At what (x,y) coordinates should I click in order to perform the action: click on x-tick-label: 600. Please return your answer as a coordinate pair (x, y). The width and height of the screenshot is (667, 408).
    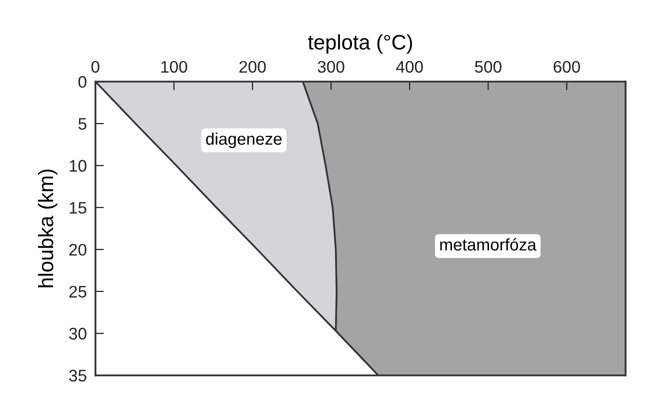
    Looking at the image, I should click on (567, 66).